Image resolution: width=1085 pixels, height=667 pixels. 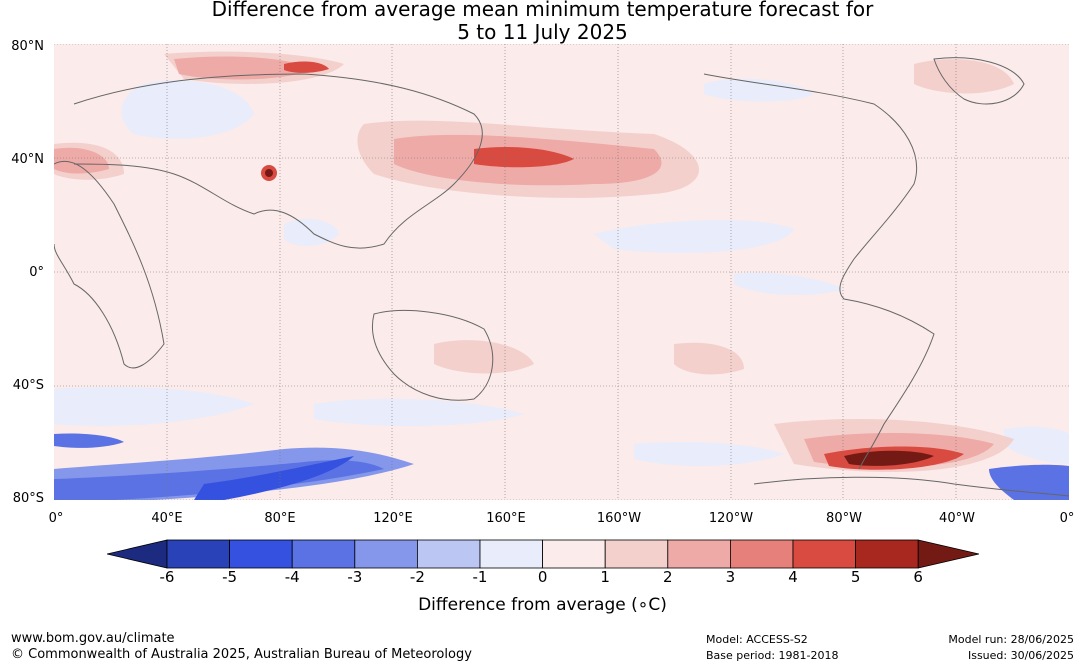 What do you see at coordinates (542, 32) in the screenshot?
I see `map-title-line2: 5 to 11 July 2025` at bounding box center [542, 32].